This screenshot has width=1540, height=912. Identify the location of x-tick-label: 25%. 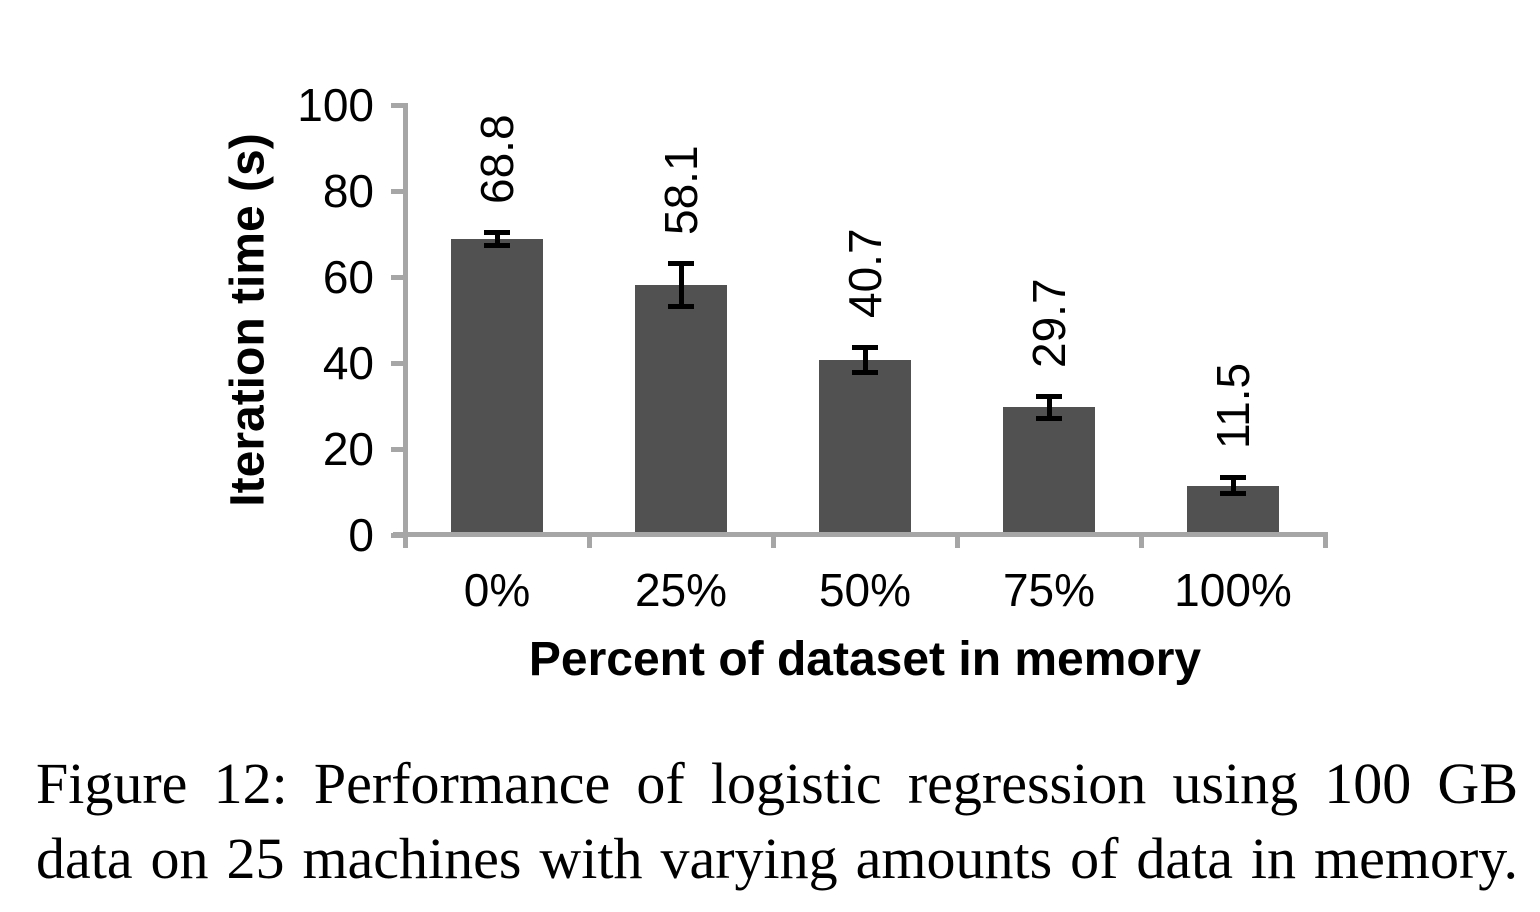
(681, 590).